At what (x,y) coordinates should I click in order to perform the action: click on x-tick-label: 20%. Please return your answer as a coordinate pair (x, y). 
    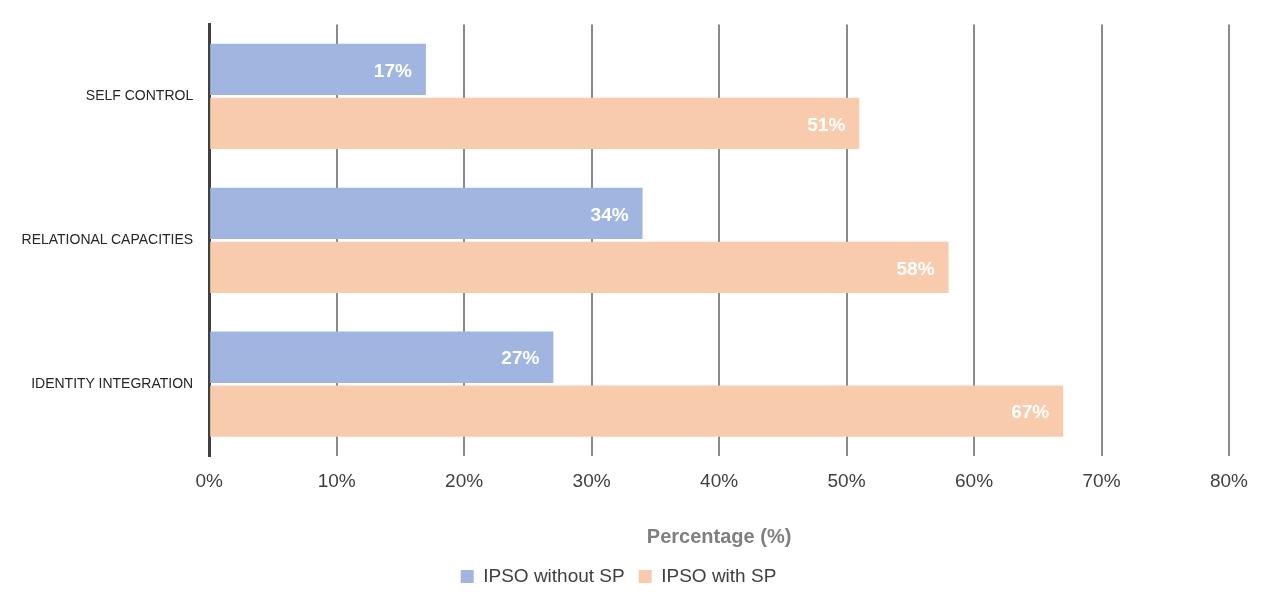
    Looking at the image, I should click on (464, 480).